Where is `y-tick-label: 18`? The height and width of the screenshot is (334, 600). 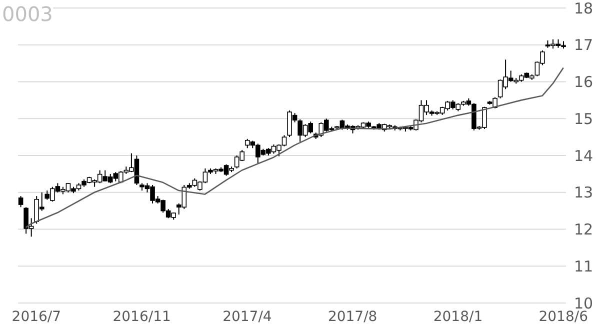
y-tick-label: 18 is located at coordinates (584, 9).